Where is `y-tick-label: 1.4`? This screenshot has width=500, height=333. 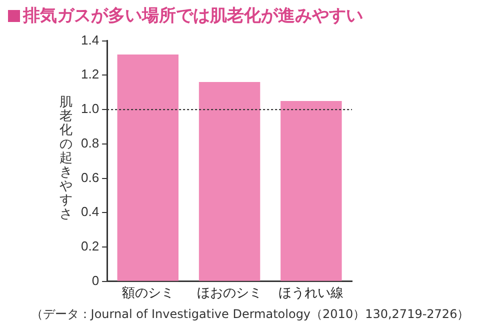 y-tick-label: 1.4 is located at coordinates (90, 40).